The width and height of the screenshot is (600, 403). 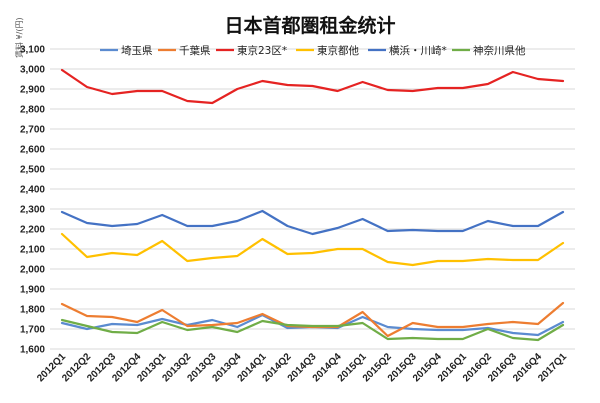 What do you see at coordinates (32, 70) in the screenshot?
I see `y-tick-label: 3,000` at bounding box center [32, 70].